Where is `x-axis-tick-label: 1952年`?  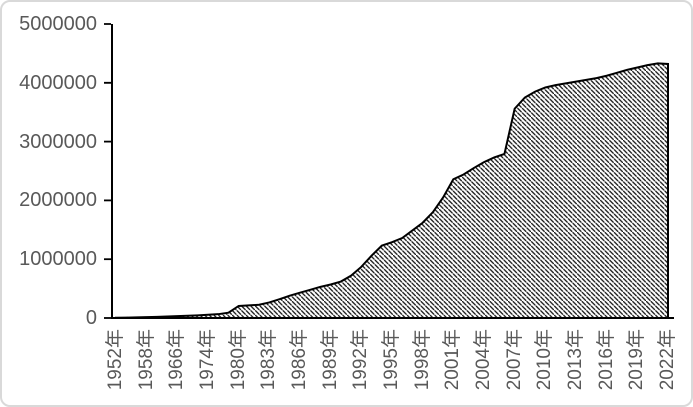 x-axis-tick-label: 1952年 is located at coordinates (115, 360).